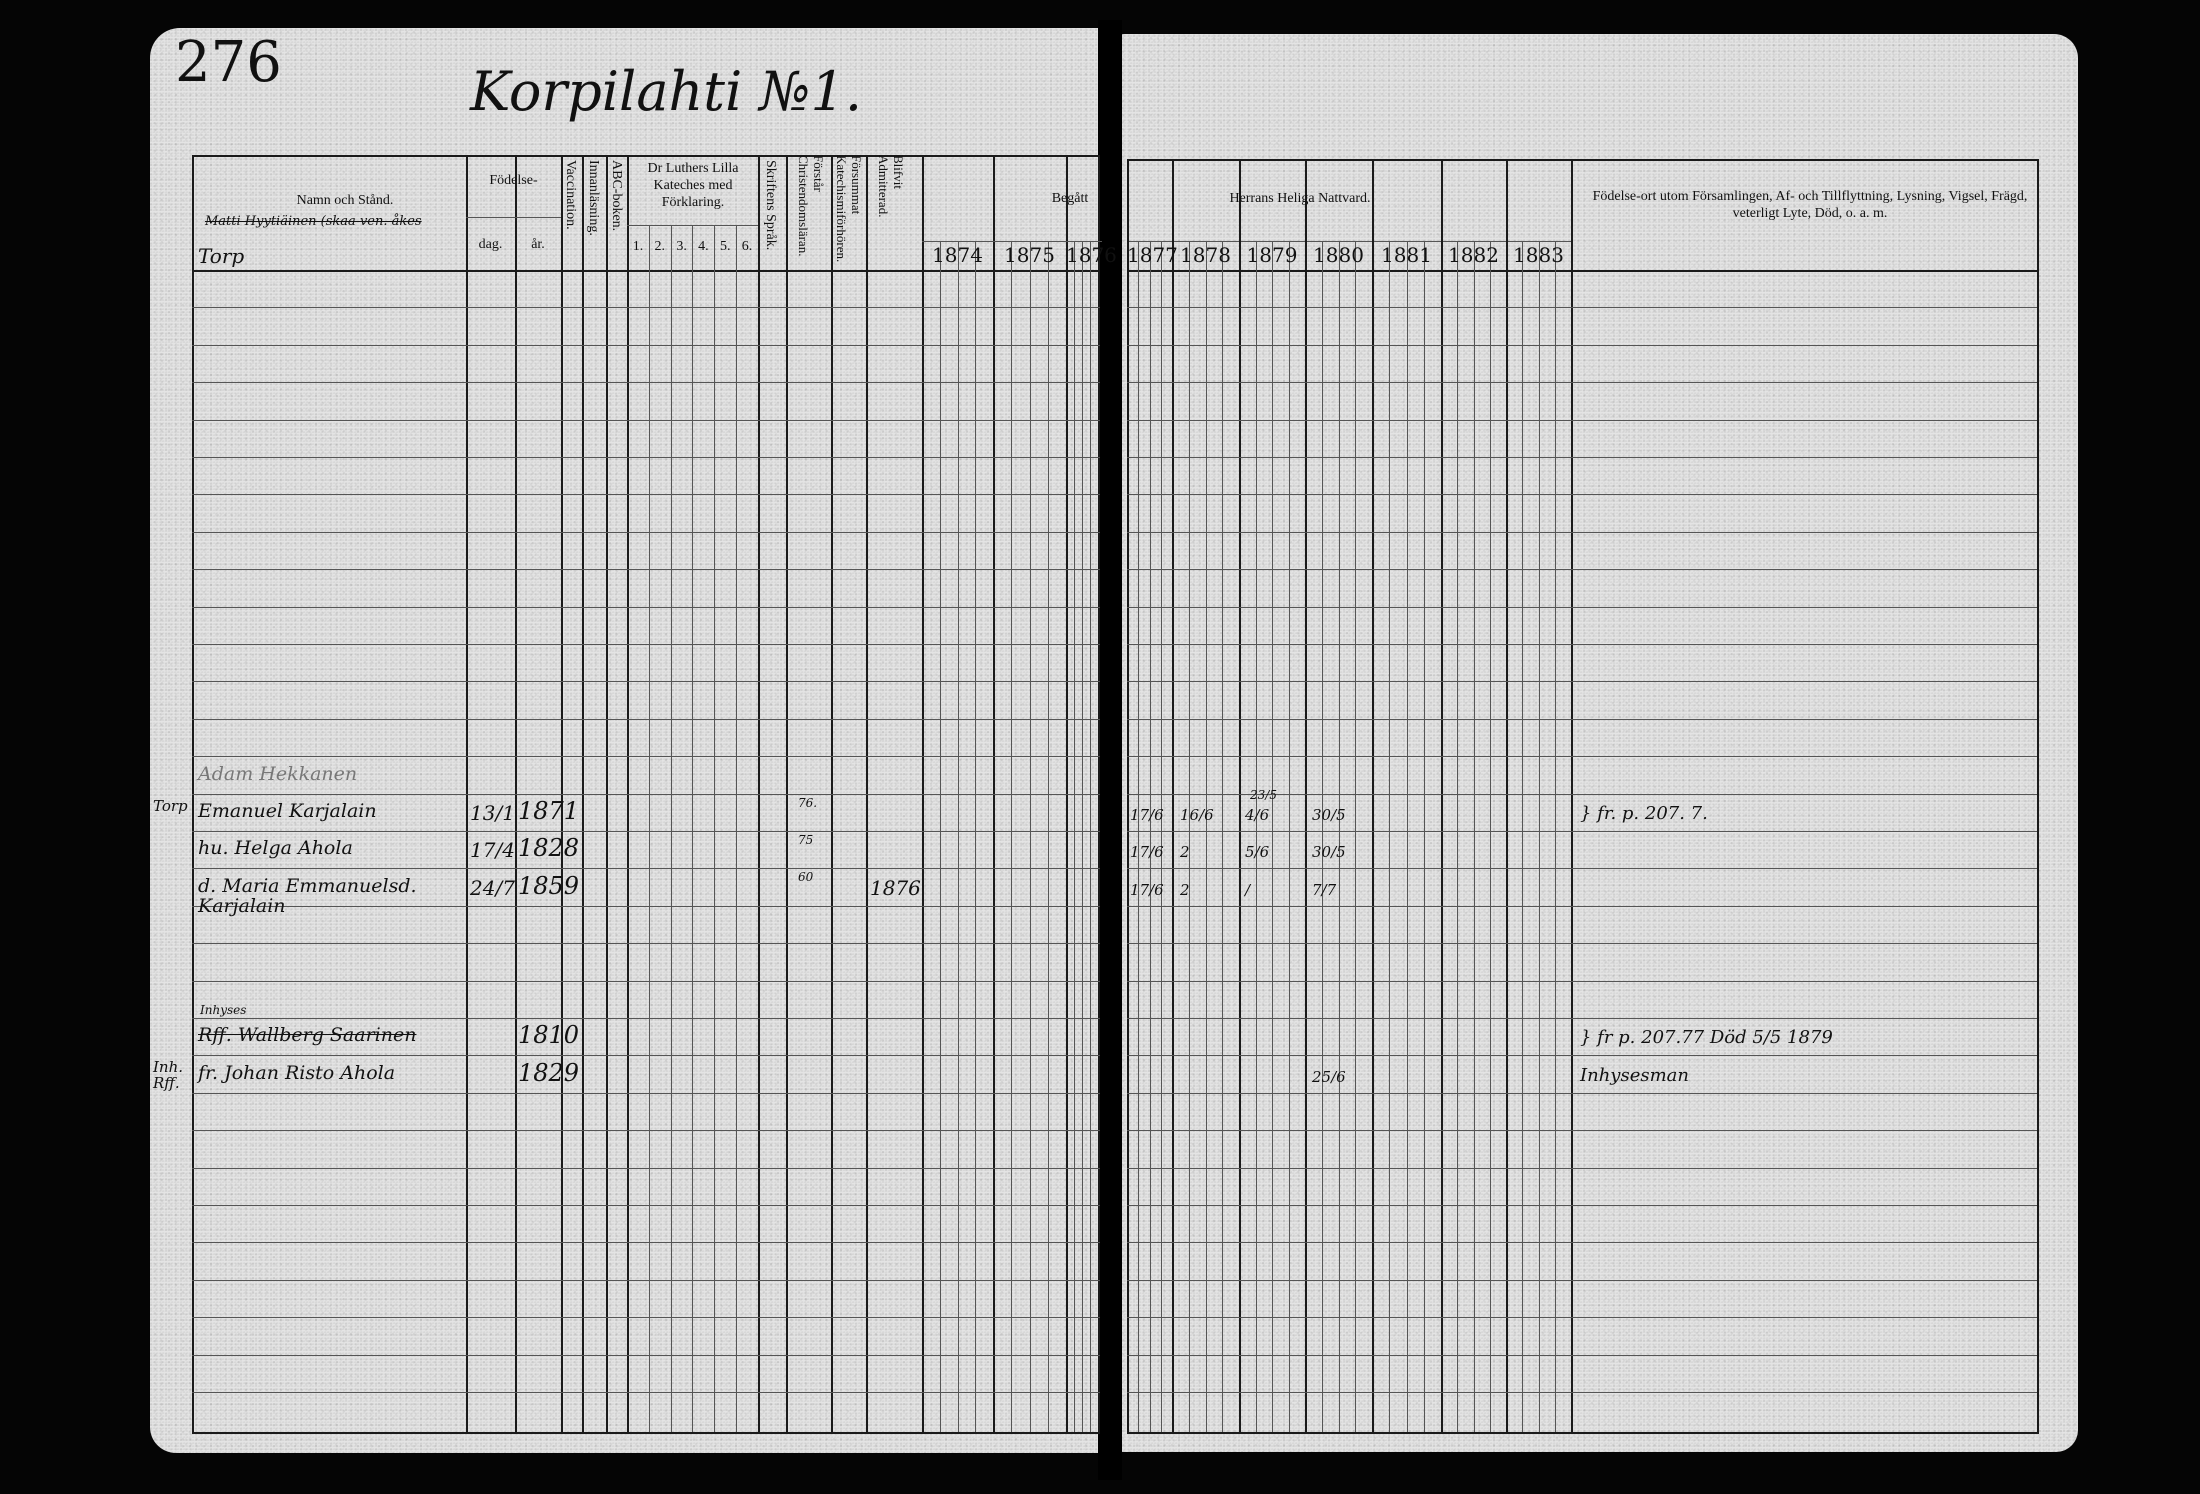 The height and width of the screenshot is (1494, 2200). Describe the element at coordinates (549, 1035) in the screenshot. I see `entry-year: 1810` at that location.